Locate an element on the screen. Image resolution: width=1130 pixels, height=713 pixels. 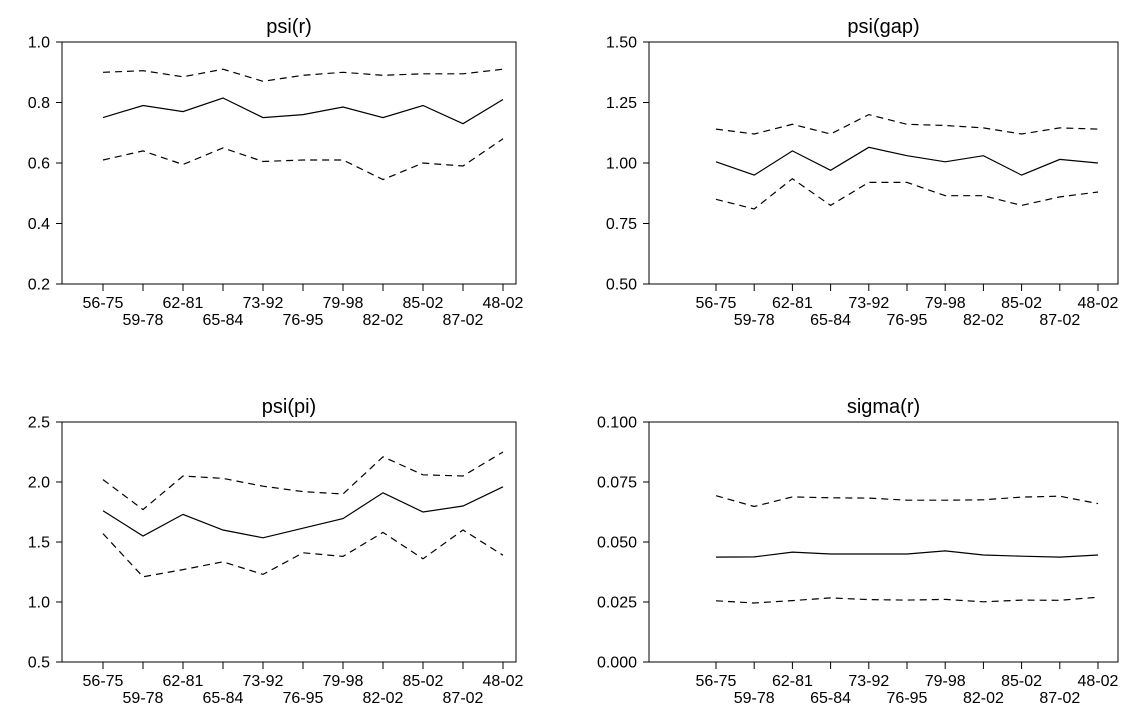
chart-title: psi(r) is located at coordinates (289, 27).